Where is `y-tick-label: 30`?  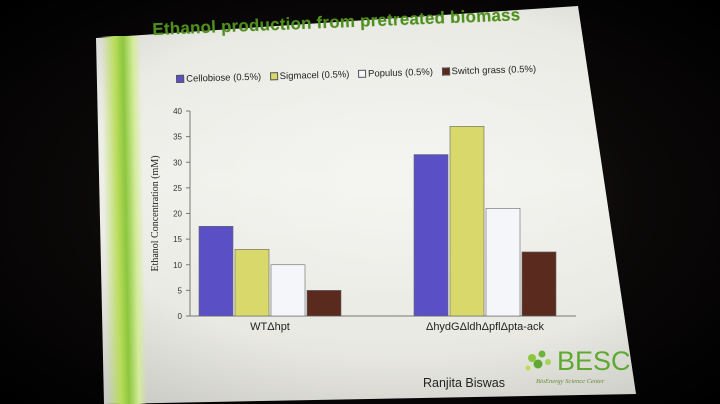 y-tick-label: 30 is located at coordinates (177, 162).